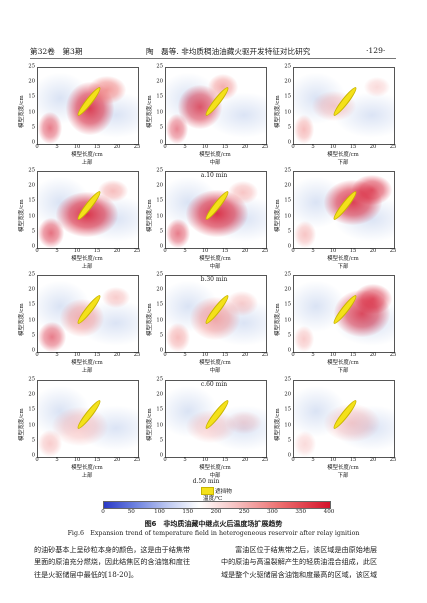 Image resolution: width=427 pixels, height=603 pixels. I want to click on row-caption-c: c.60 min, so click(214, 384).